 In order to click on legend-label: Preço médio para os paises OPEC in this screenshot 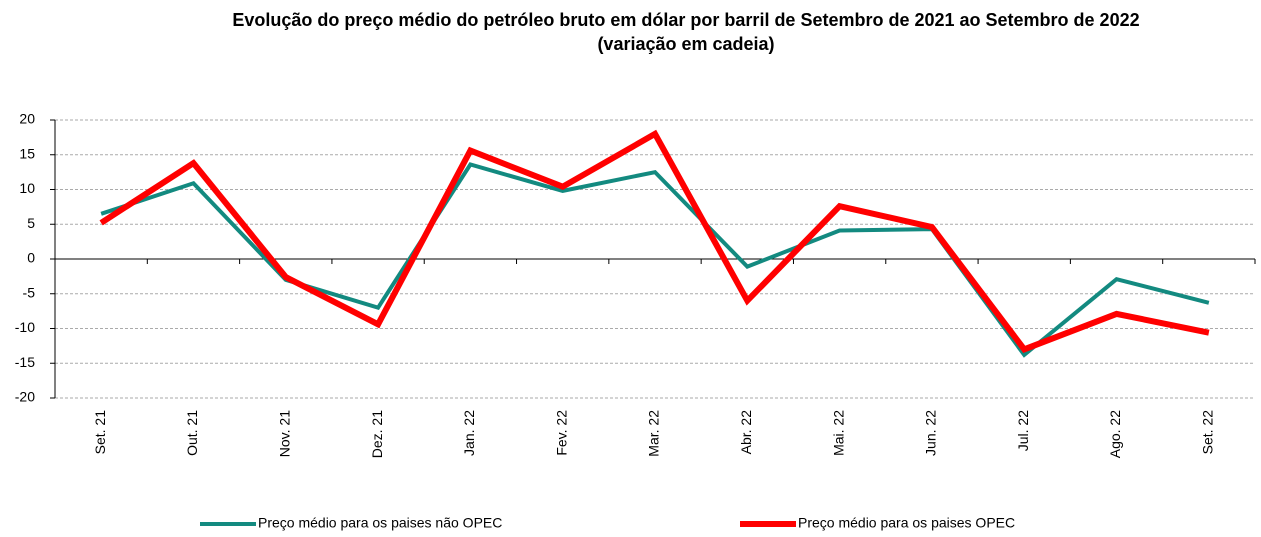, I will do `click(906, 523)`.